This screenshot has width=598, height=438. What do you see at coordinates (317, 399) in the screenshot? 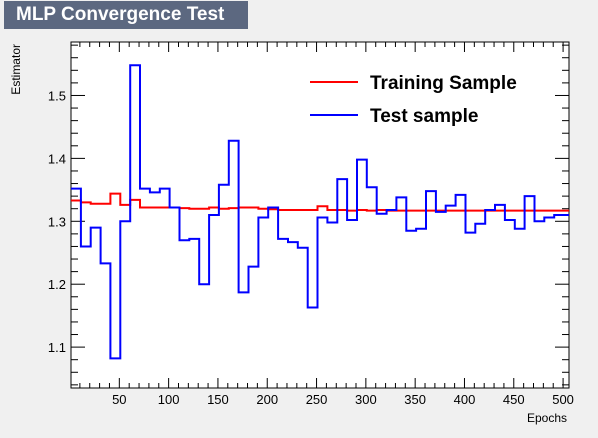
I see `x-tick-label: 250` at bounding box center [317, 399].